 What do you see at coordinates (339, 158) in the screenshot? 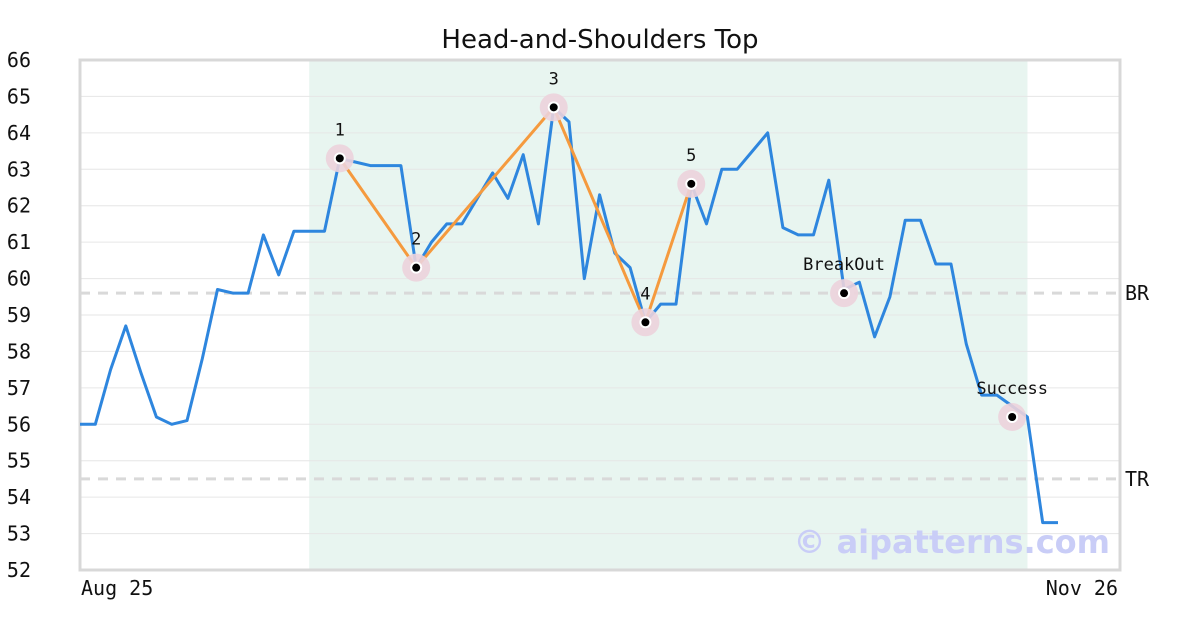
I see `pattern-point-1-dot` at bounding box center [339, 158].